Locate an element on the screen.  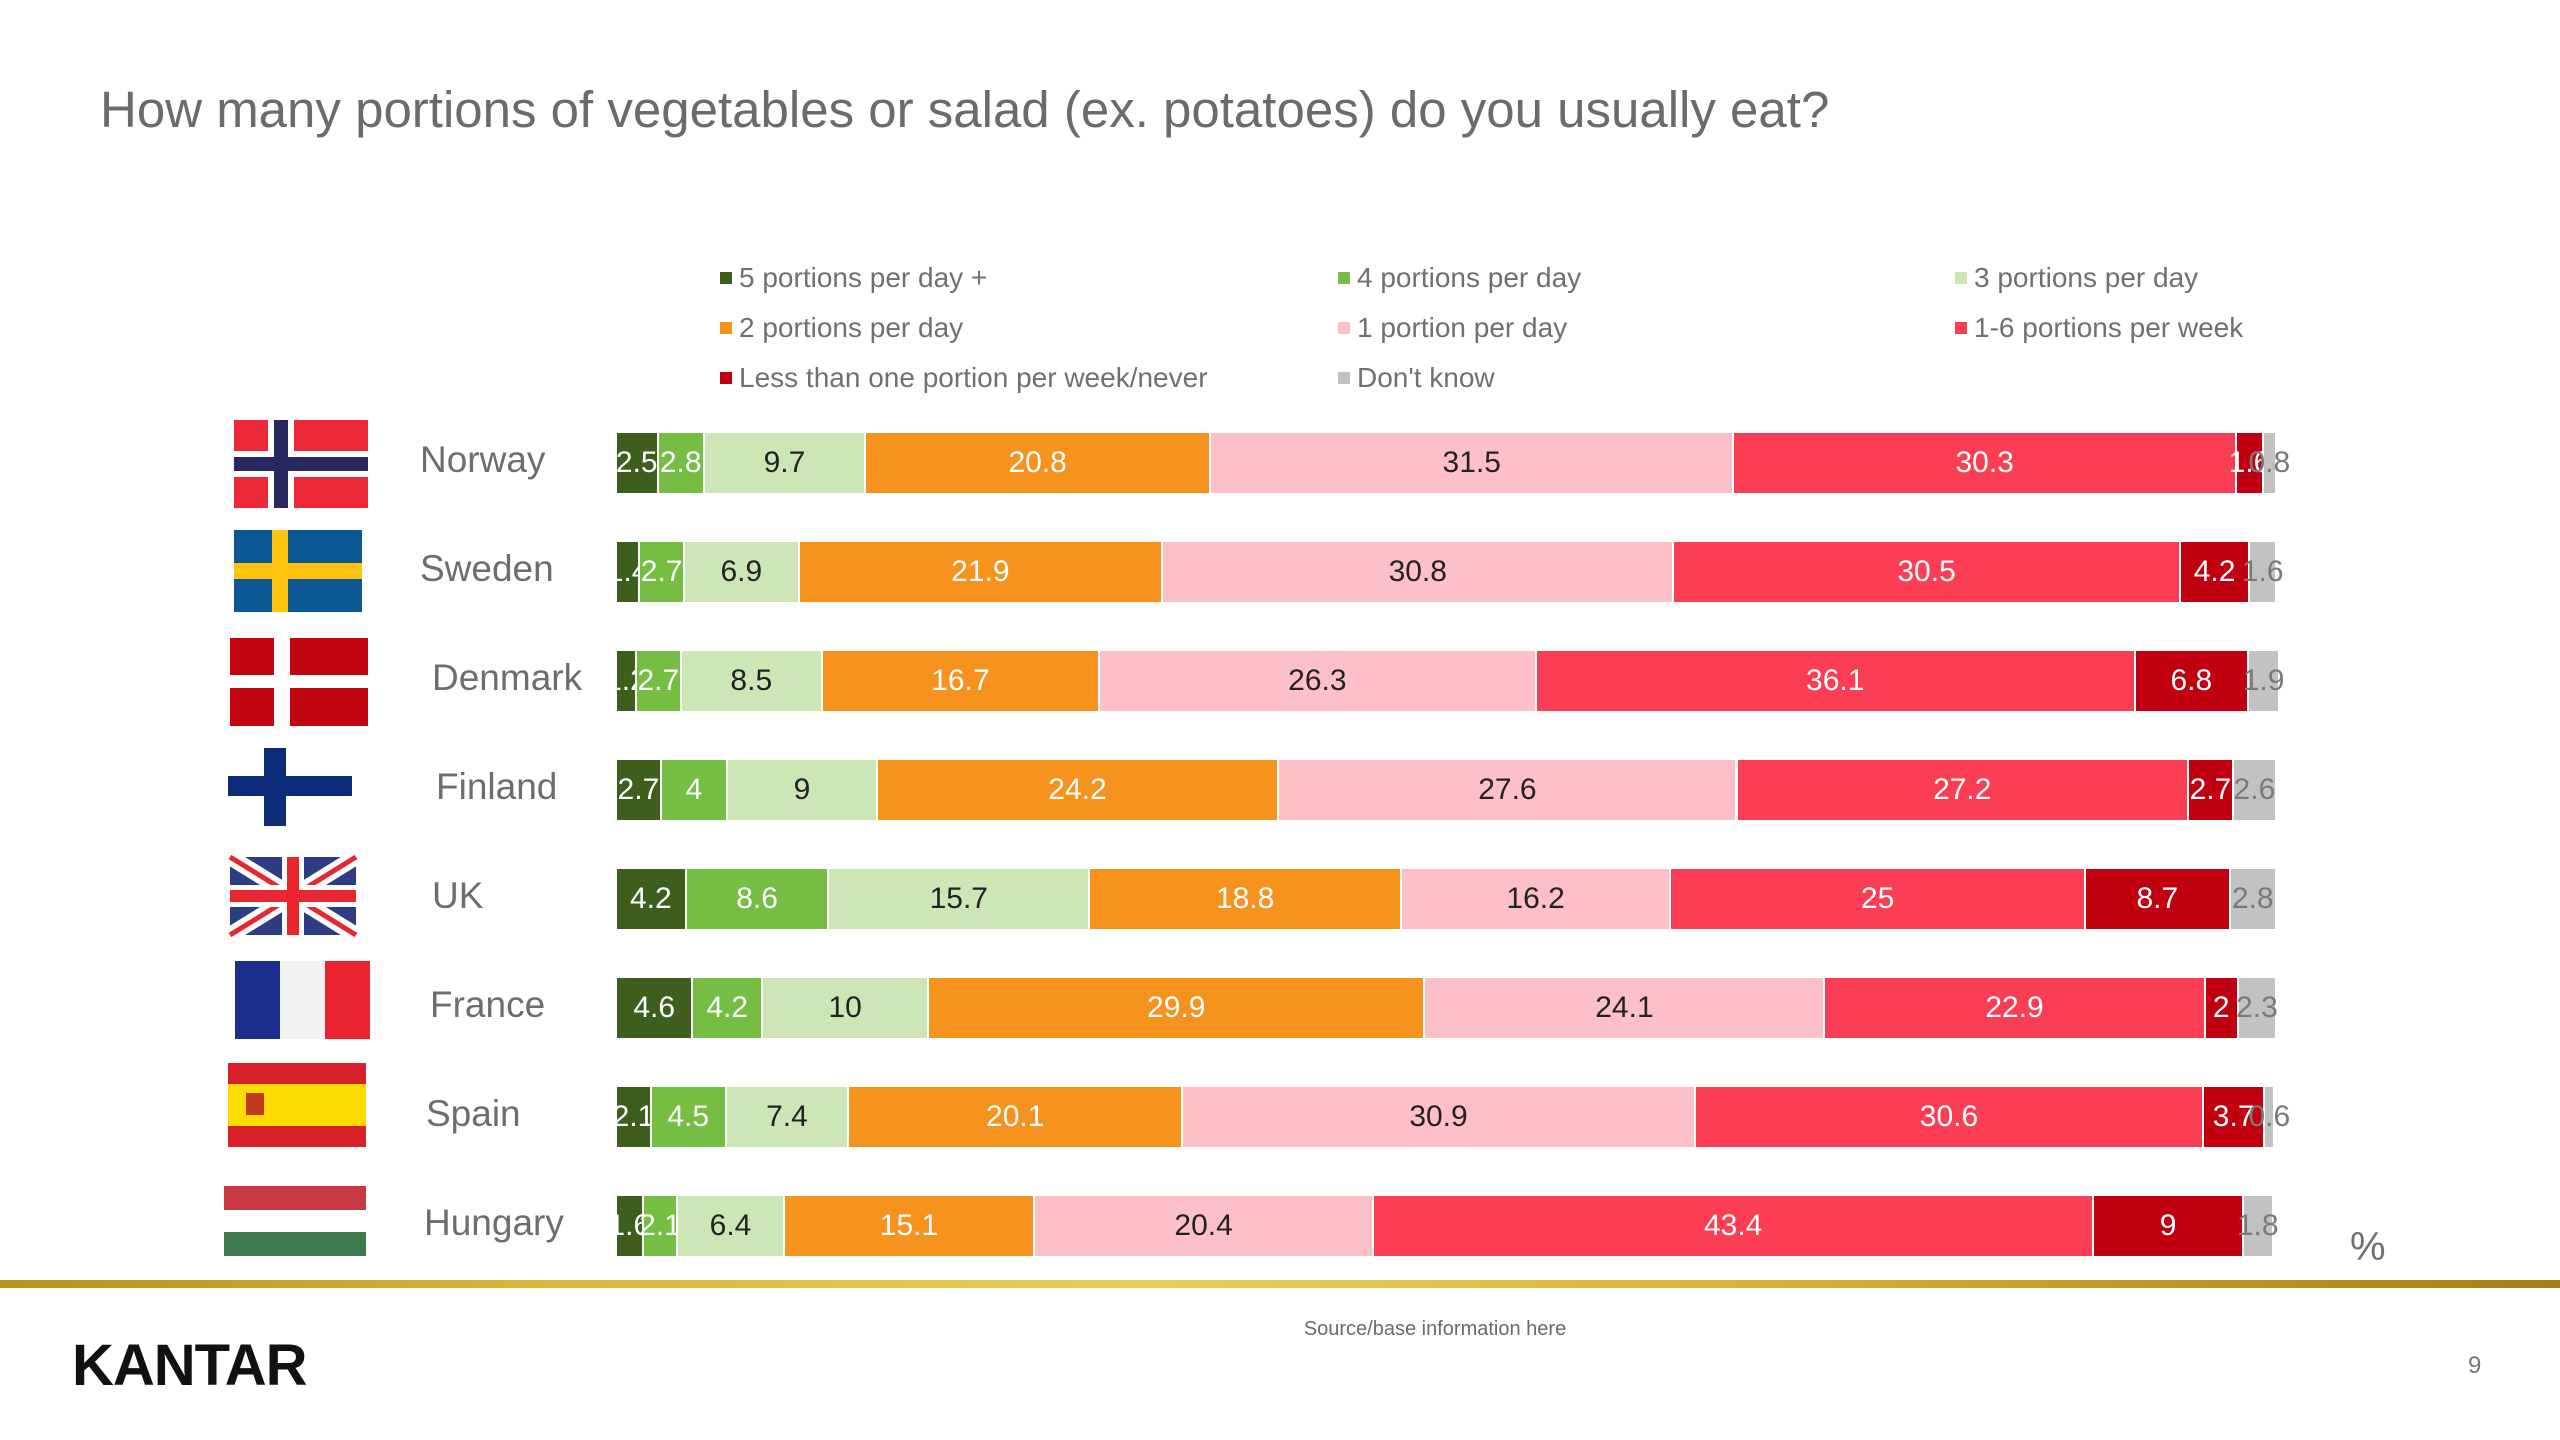
bar-segment: 30.9 is located at coordinates (1439, 1117).